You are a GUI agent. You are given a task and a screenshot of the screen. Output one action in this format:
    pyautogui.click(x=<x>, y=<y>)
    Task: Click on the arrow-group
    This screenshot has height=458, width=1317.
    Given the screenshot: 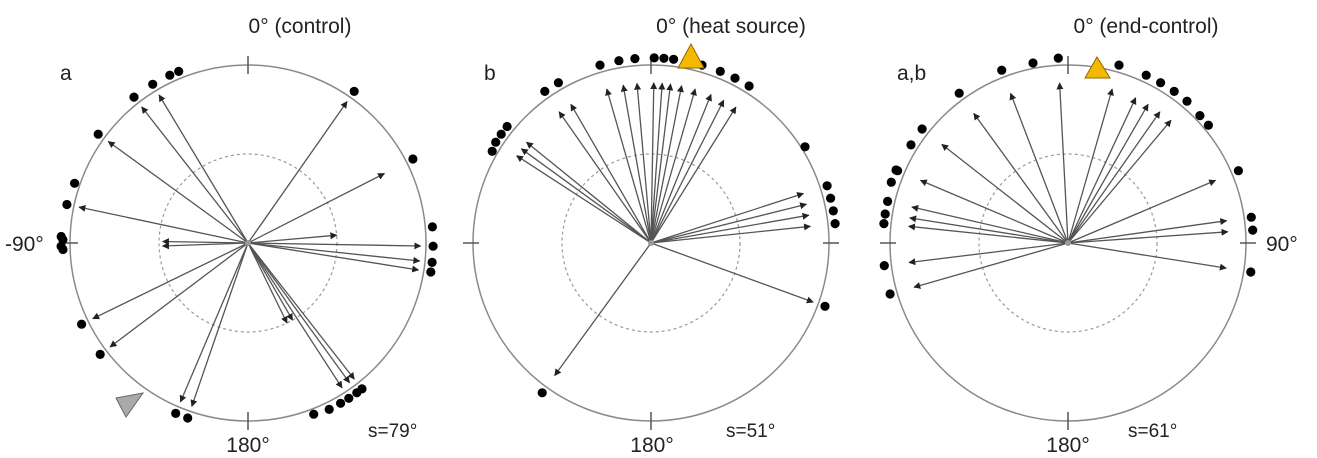 What is the action you would take?
    pyautogui.click(x=1068, y=185)
    